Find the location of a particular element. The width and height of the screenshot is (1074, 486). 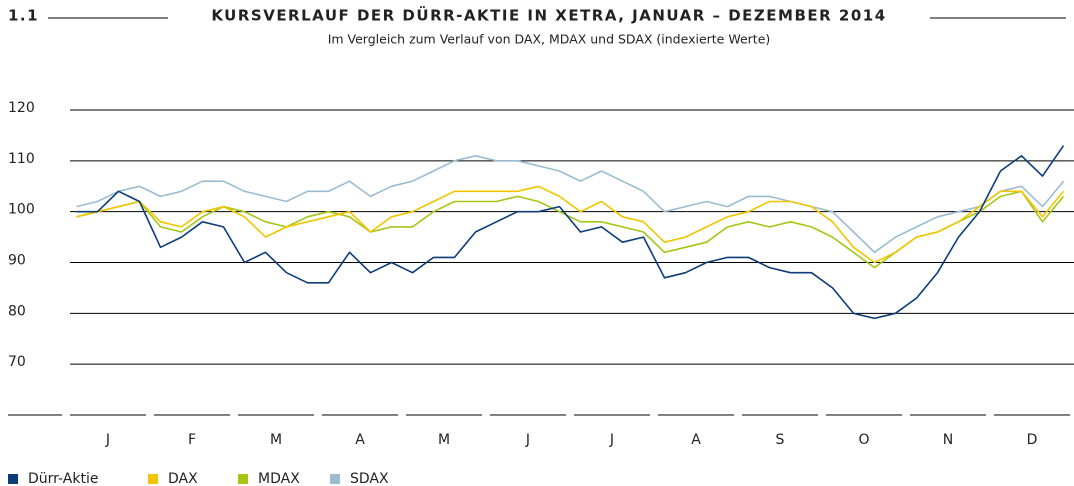

x-tick-label: S is located at coordinates (780, 440).